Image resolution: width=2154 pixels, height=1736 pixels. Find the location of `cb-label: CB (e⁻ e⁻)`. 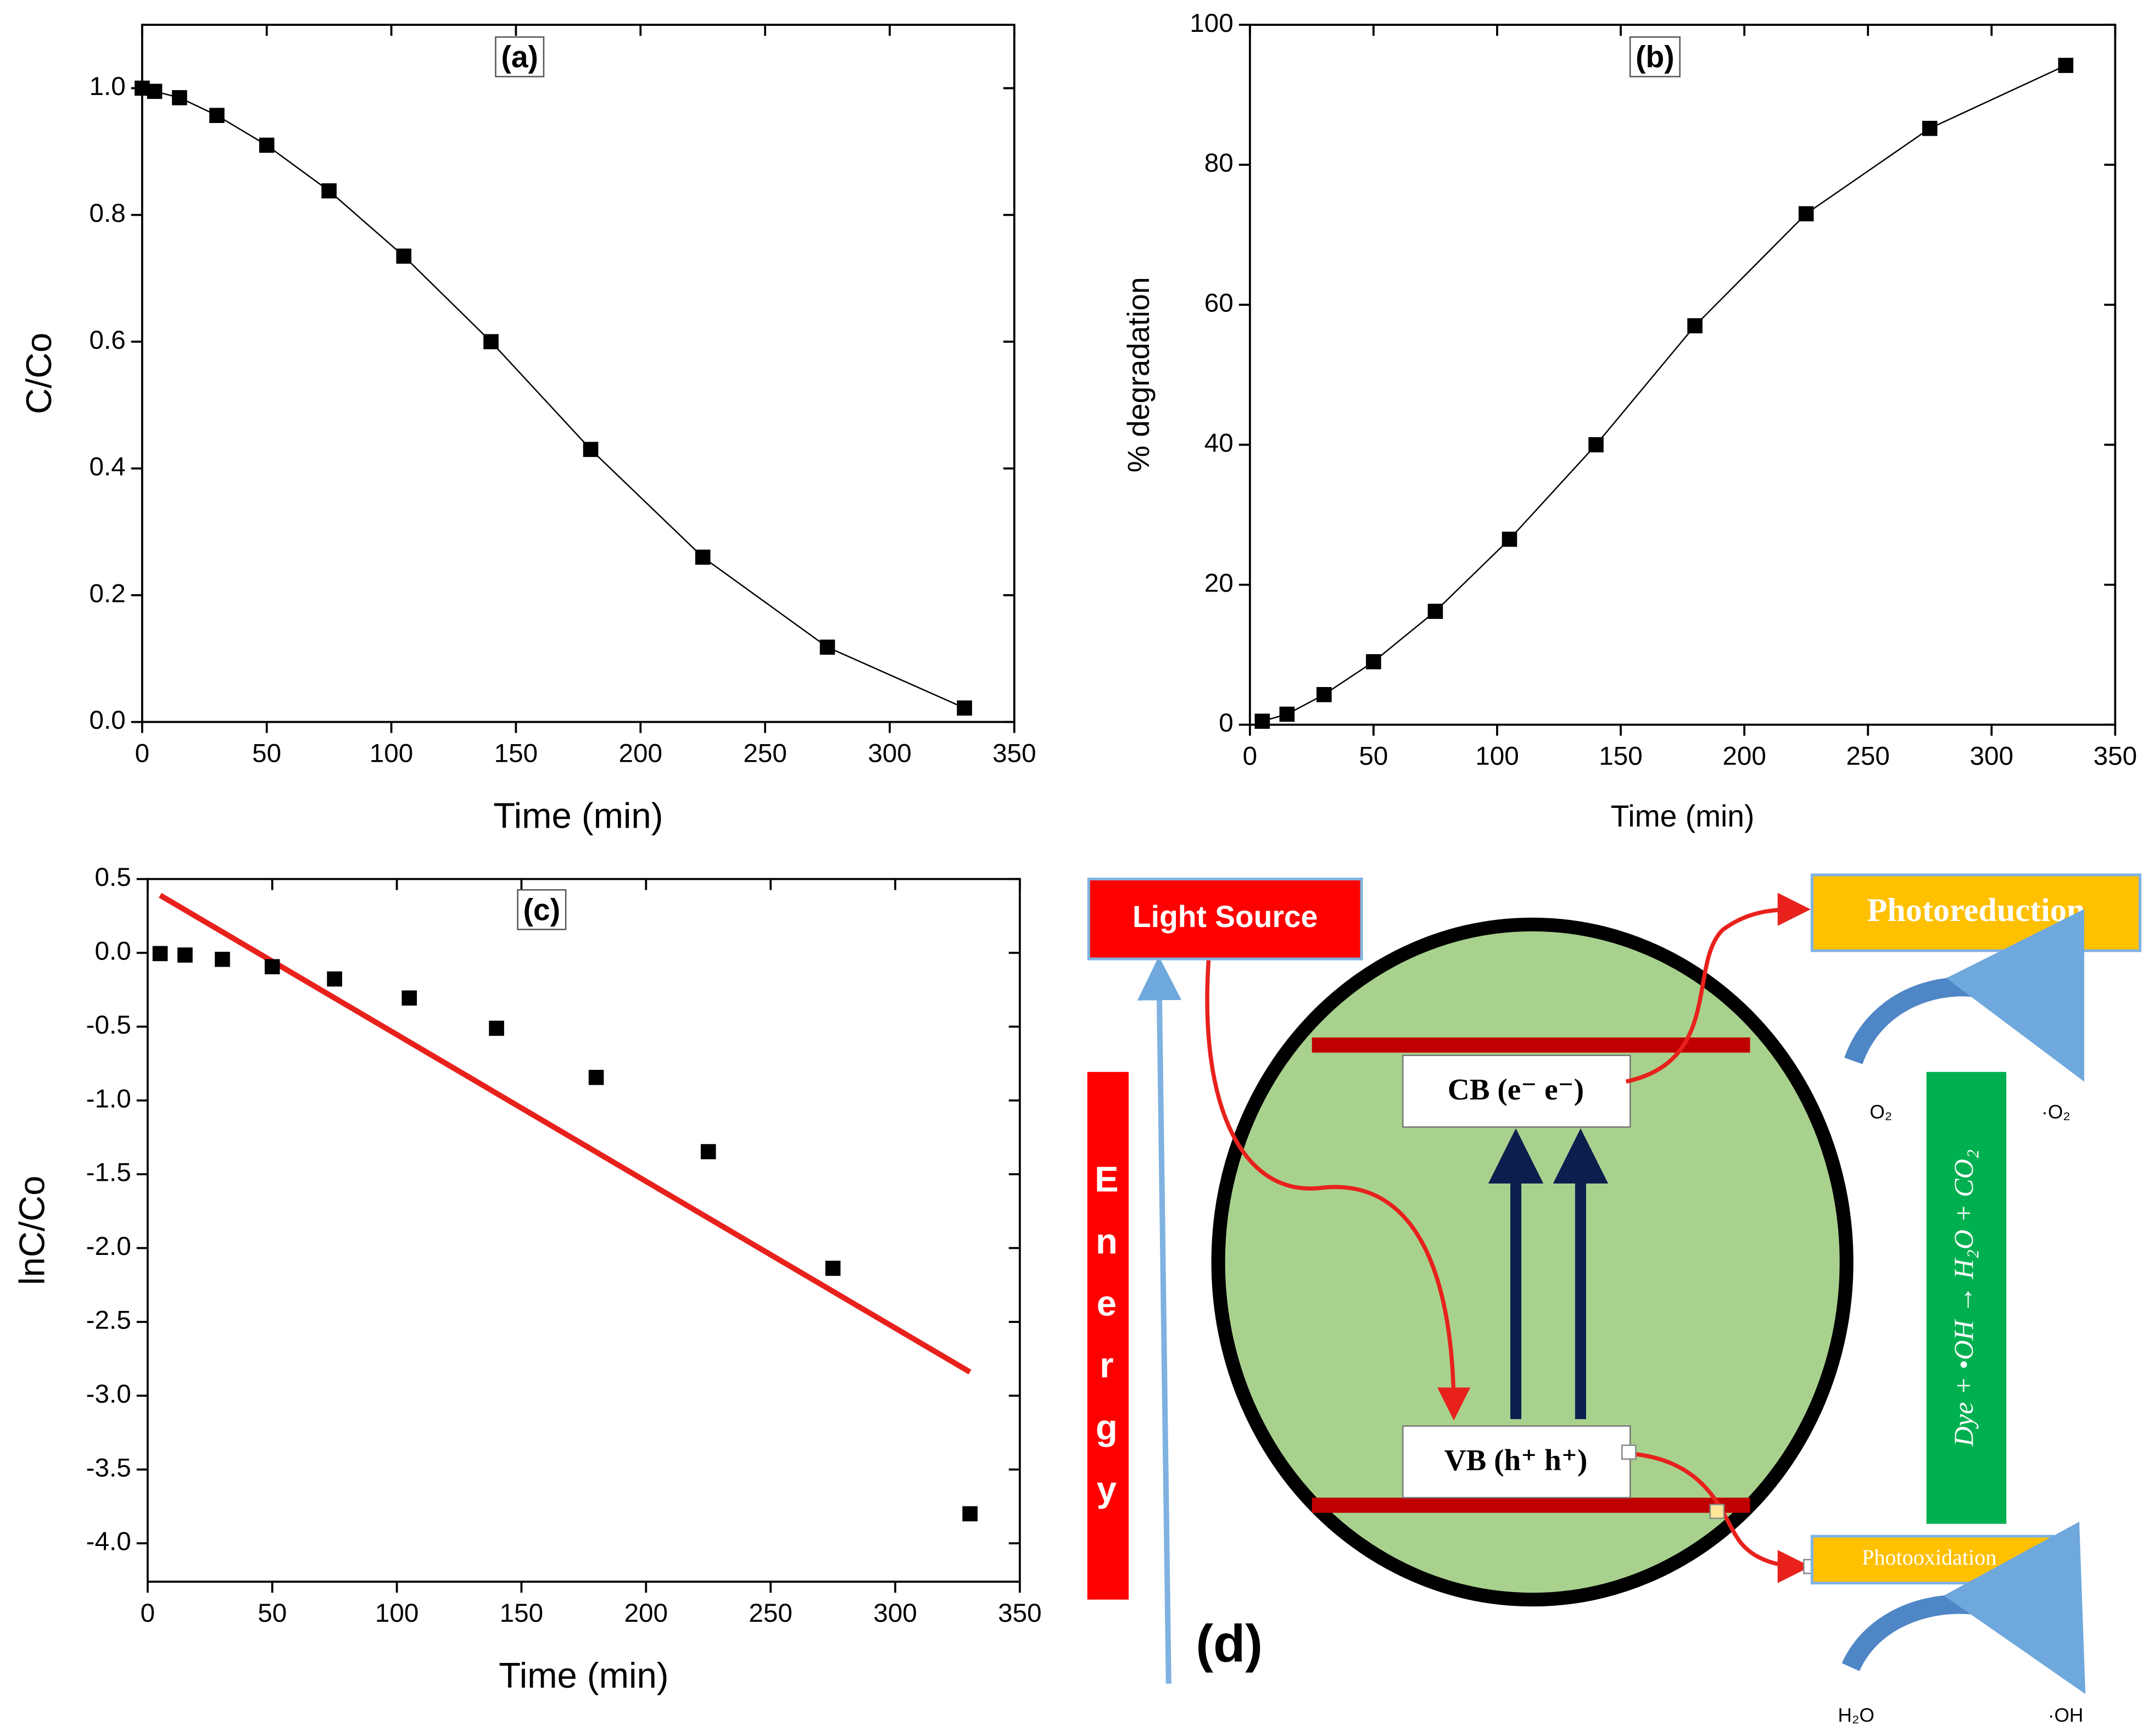

cb-label: CB (e⁻ e⁻) is located at coordinates (1516, 1089).